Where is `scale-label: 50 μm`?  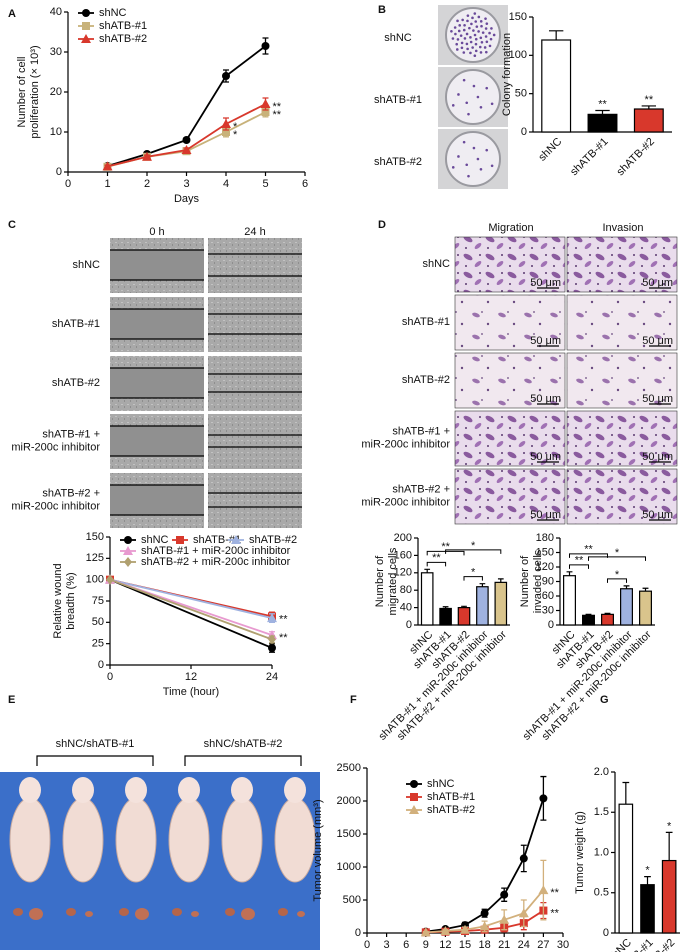 scale-label: 50 μm is located at coordinates (545, 515).